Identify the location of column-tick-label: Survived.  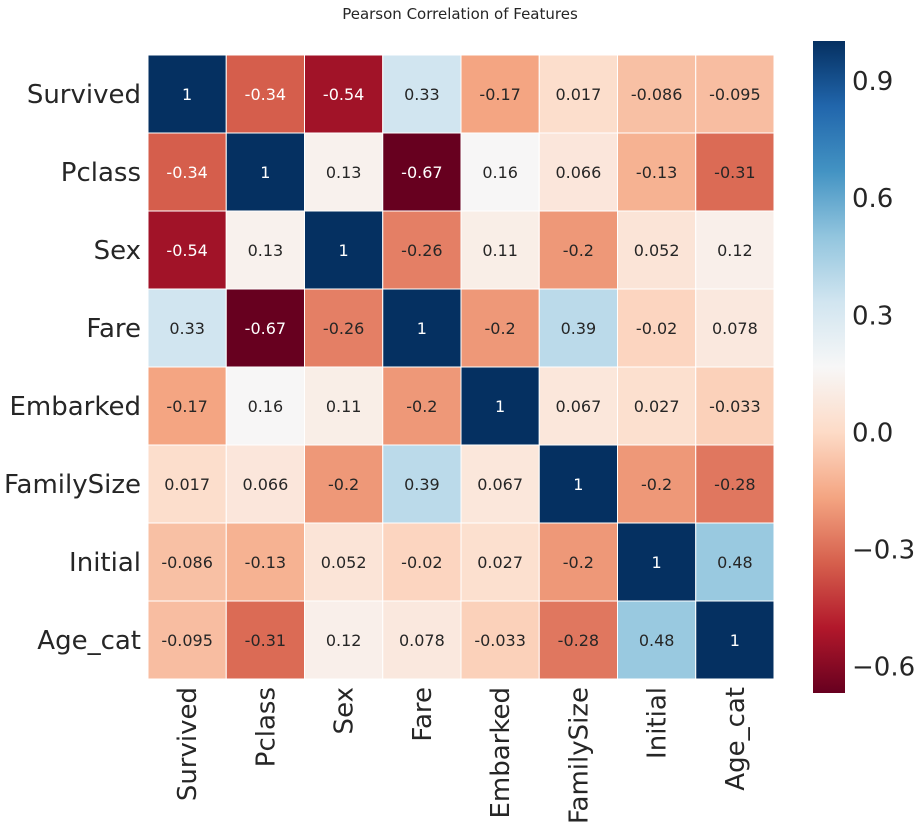
(188, 744).